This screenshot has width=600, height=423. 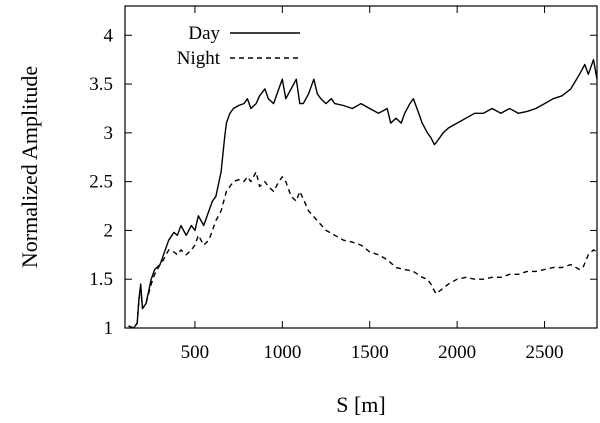 What do you see at coordinates (101, 279) in the screenshot?
I see `y-tick-label: 1.5` at bounding box center [101, 279].